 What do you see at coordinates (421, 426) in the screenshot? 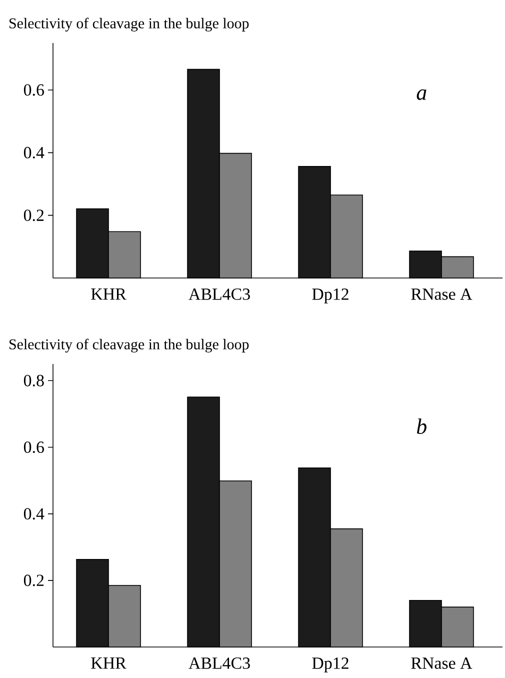
I see `annotation: b` at bounding box center [421, 426].